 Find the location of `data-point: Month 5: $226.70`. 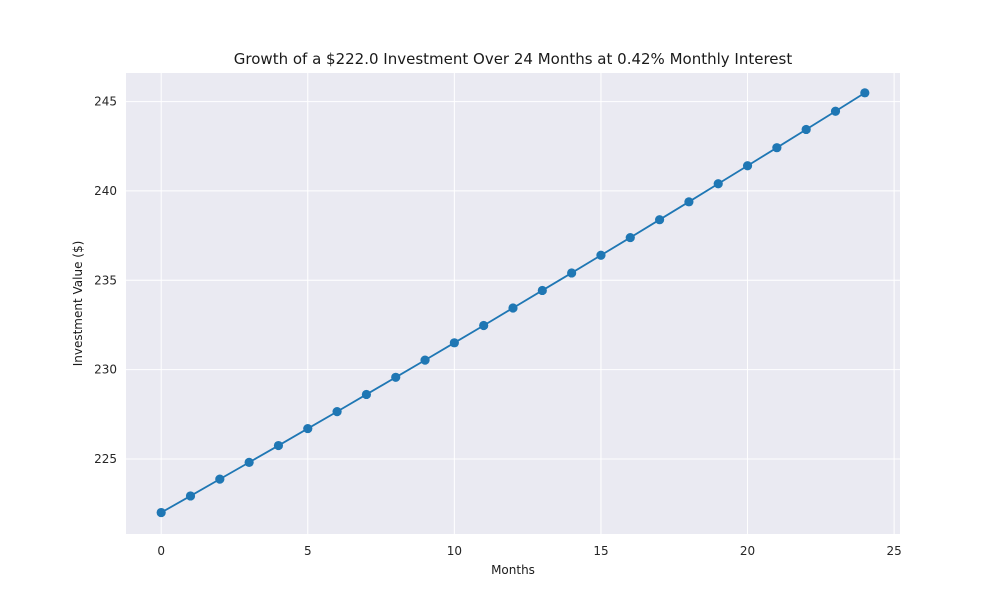

data-point: Month 5: $226.70 is located at coordinates (308, 428).